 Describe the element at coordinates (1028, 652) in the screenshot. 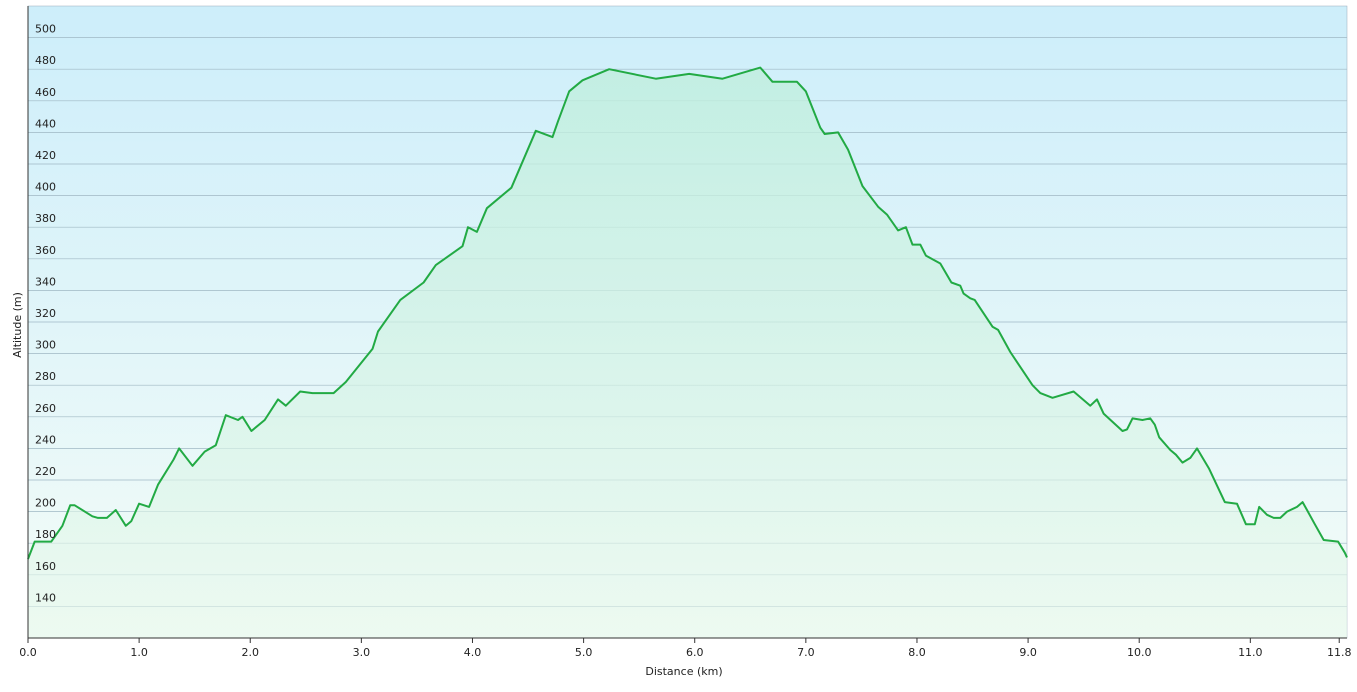

I see `x-tick-label: 9.0` at that location.